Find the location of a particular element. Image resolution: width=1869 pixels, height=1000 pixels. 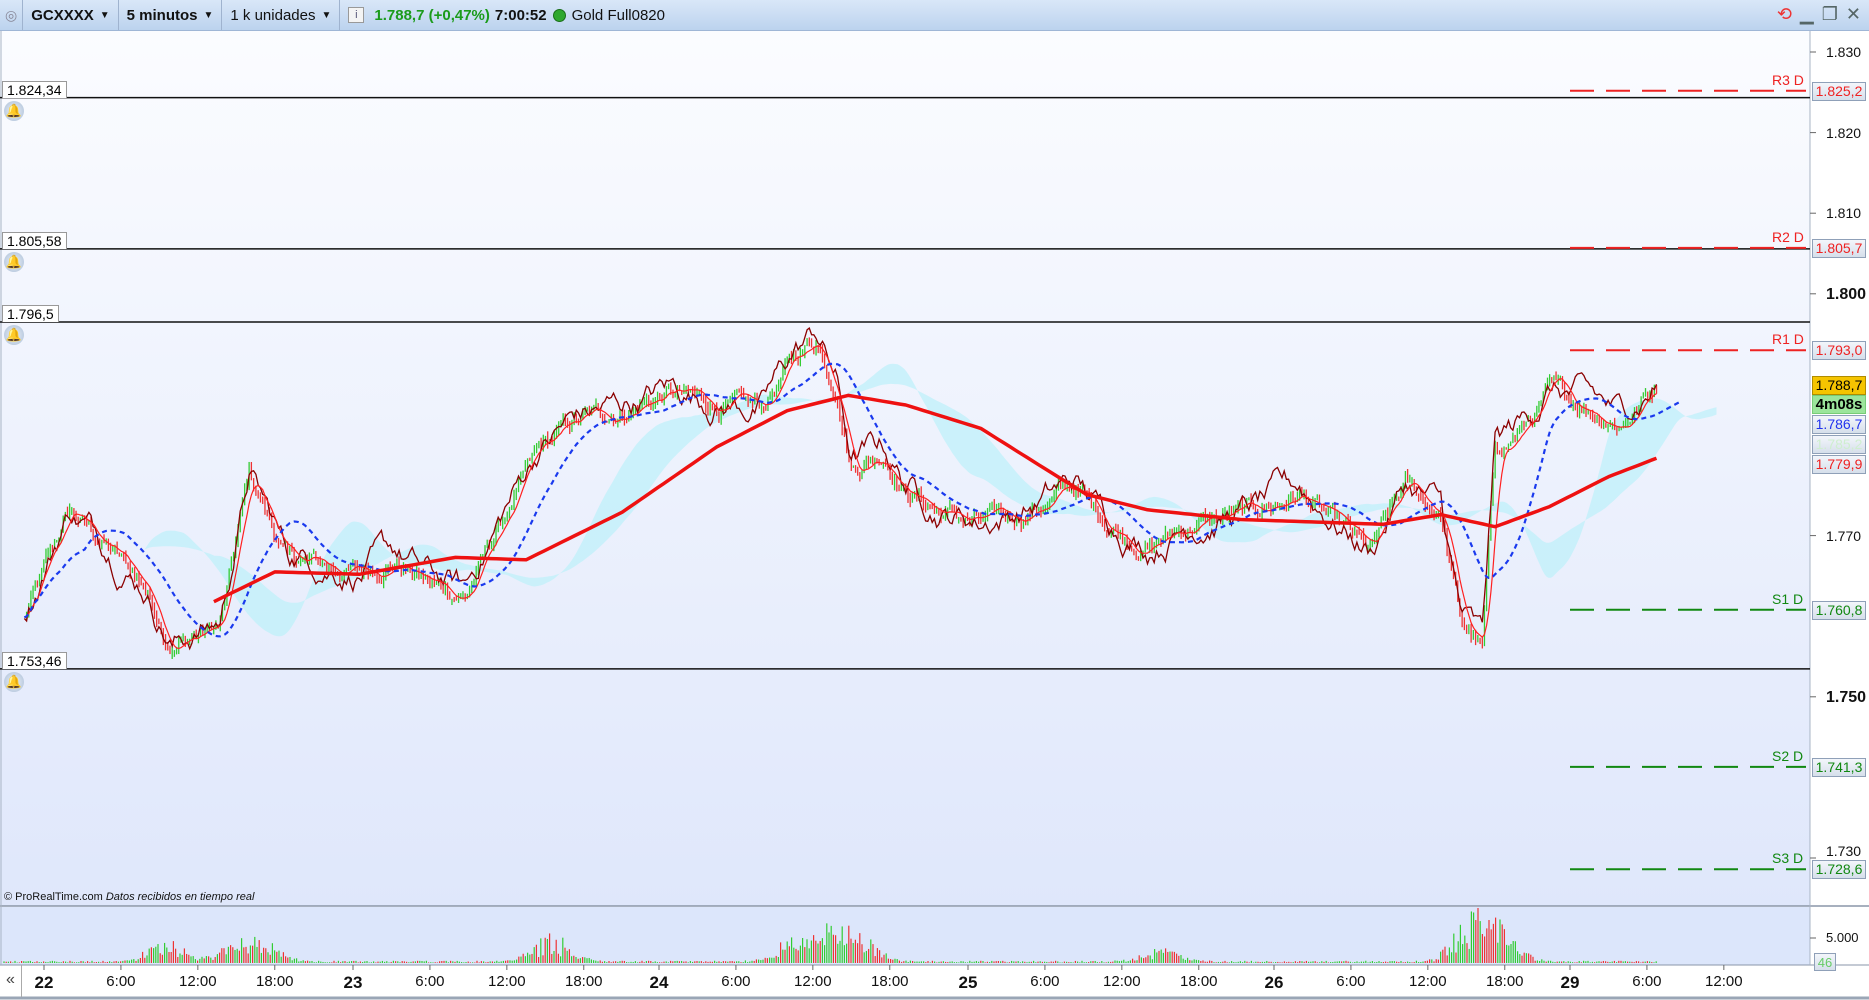

logo-icon: ◎ is located at coordinates (12, 15).